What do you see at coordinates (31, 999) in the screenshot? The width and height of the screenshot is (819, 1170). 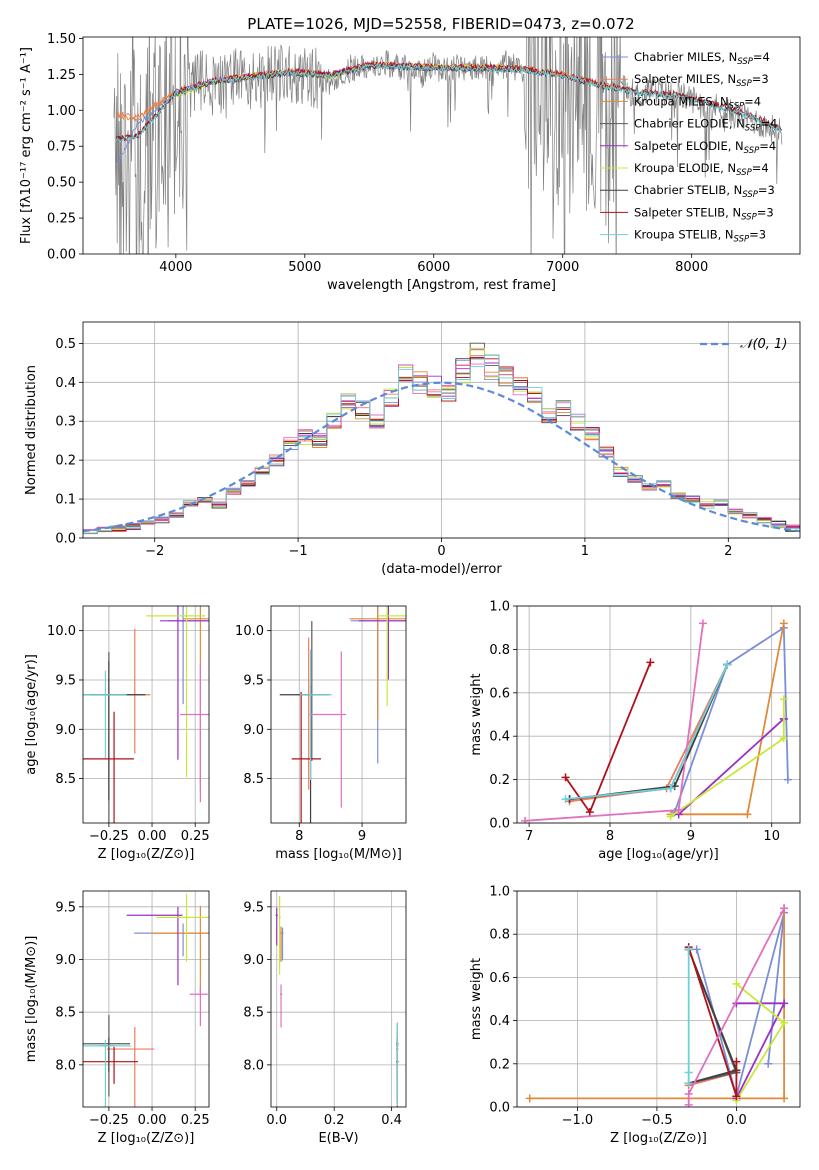 I see `mass-vs-Z-ylabel: mass [log₁₀(M/M⊙)]` at bounding box center [31, 999].